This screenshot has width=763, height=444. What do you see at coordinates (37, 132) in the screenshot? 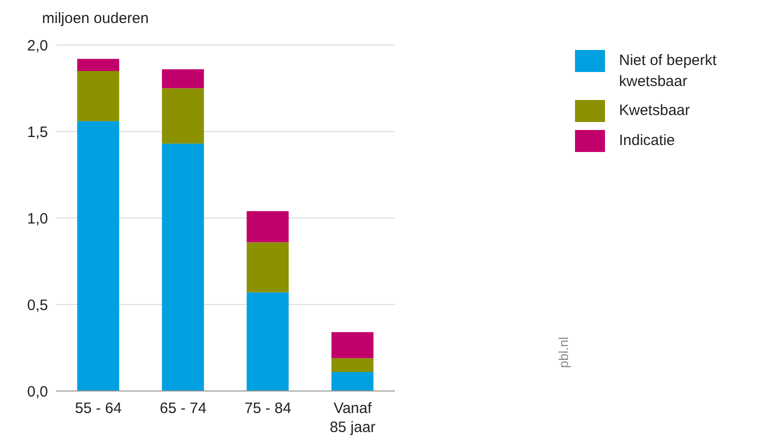
I see `y-tick-label: 1,5` at bounding box center [37, 132].